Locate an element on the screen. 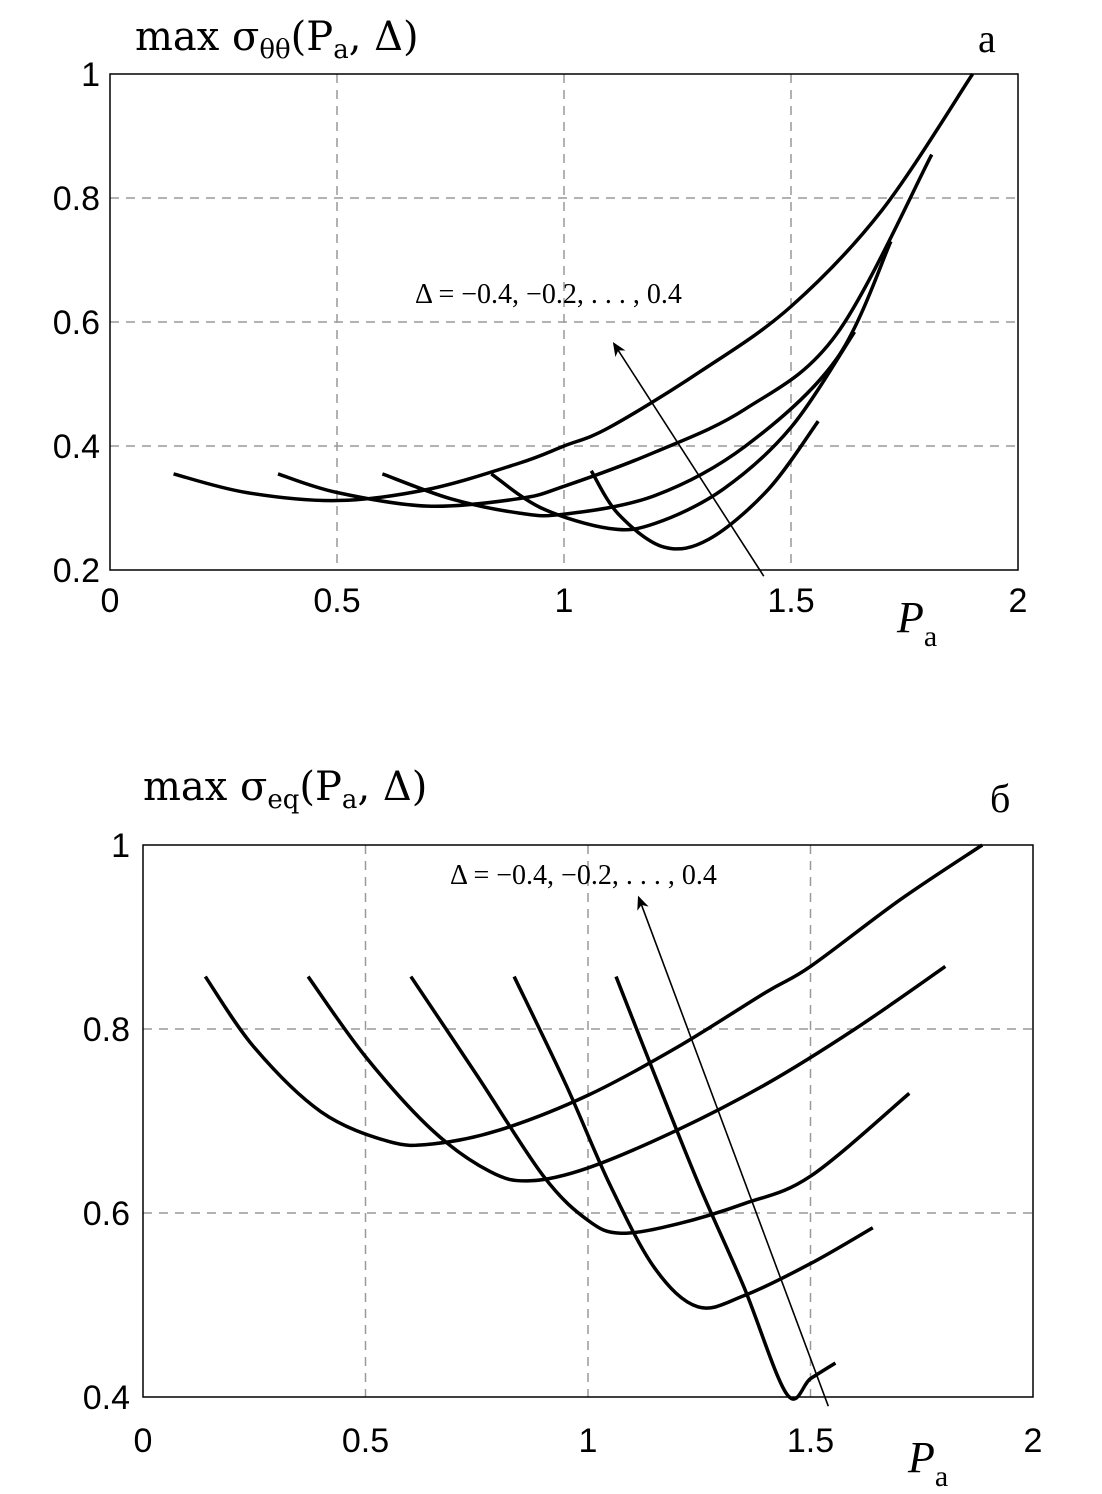  panel-label: a is located at coordinates (987, 38).